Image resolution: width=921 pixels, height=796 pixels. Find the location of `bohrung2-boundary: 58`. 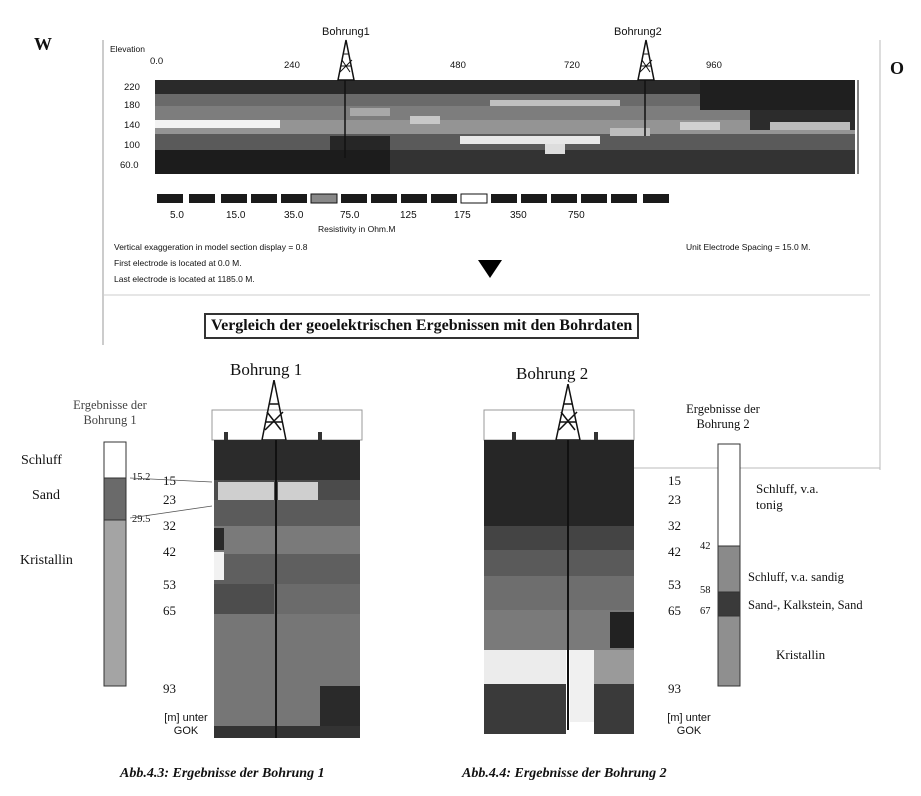

bohrung2-boundary: 58 is located at coordinates (705, 590).